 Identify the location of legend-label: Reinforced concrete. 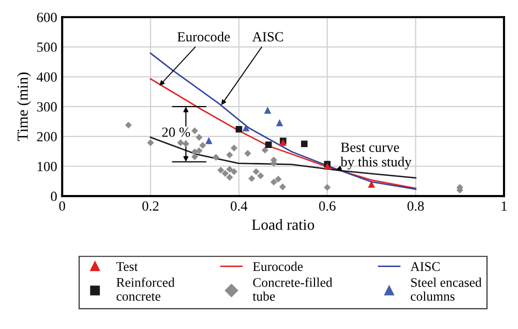
(145, 289).